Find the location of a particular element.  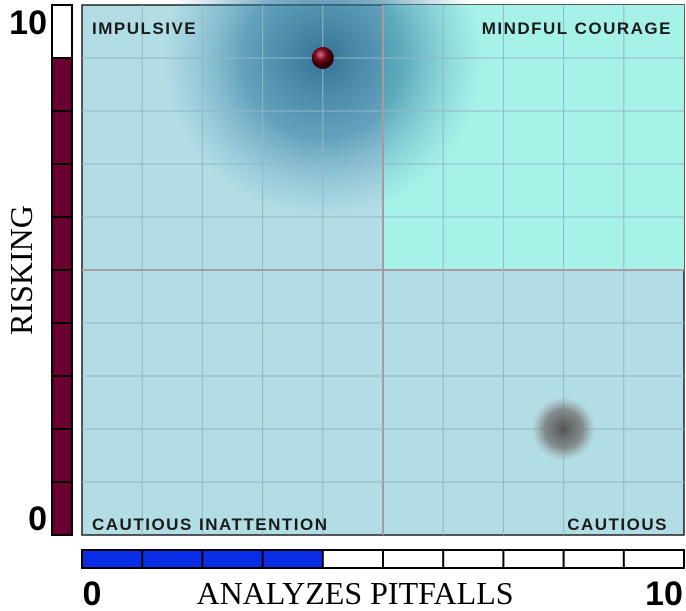

y-tick-label: 10 is located at coordinates (28, 23).